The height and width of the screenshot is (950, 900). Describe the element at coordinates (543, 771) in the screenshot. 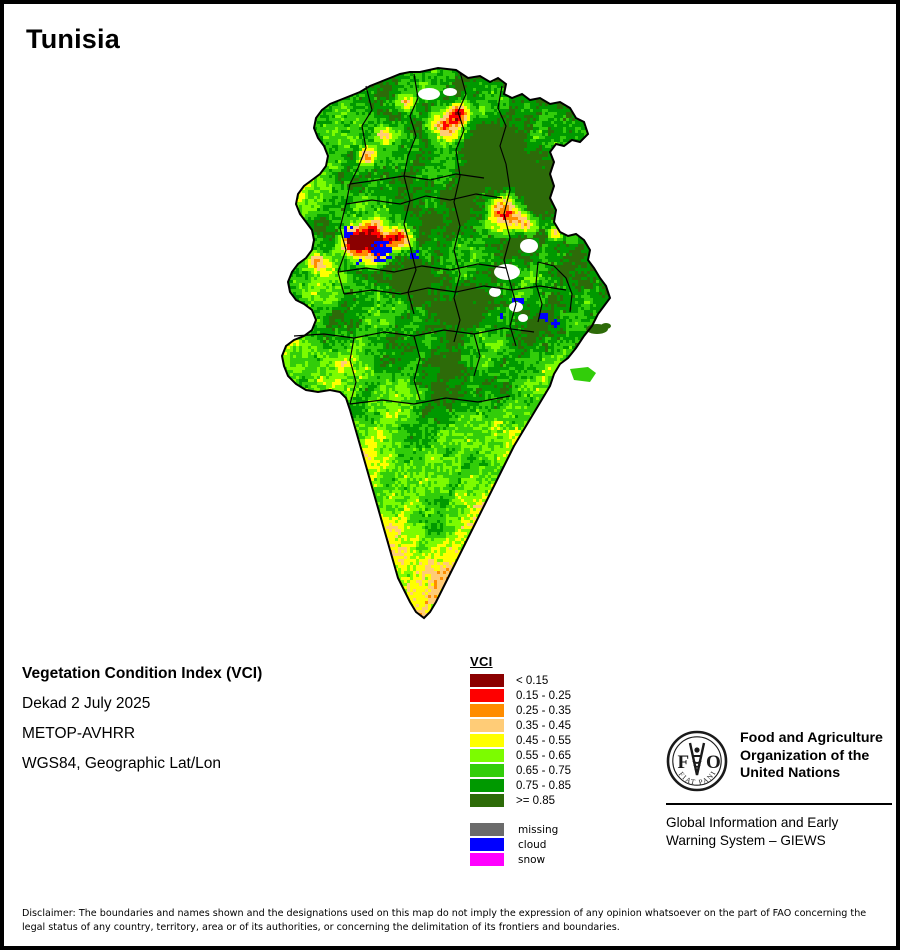

I see `legend-label: 0.65 - 0.75` at that location.